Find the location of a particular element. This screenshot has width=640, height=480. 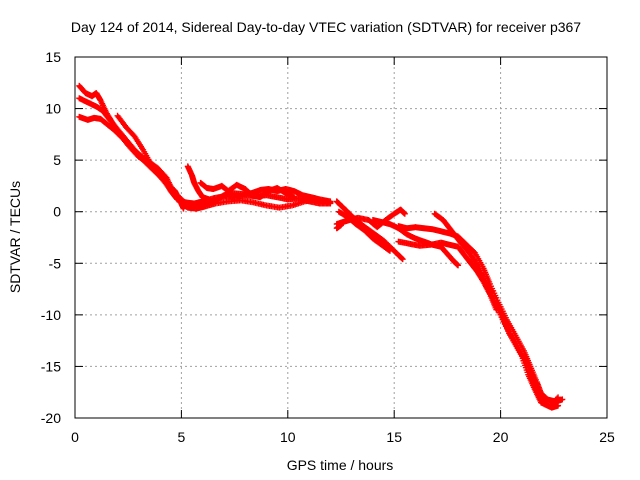

y-tick-label: -10 is located at coordinates (51, 315).